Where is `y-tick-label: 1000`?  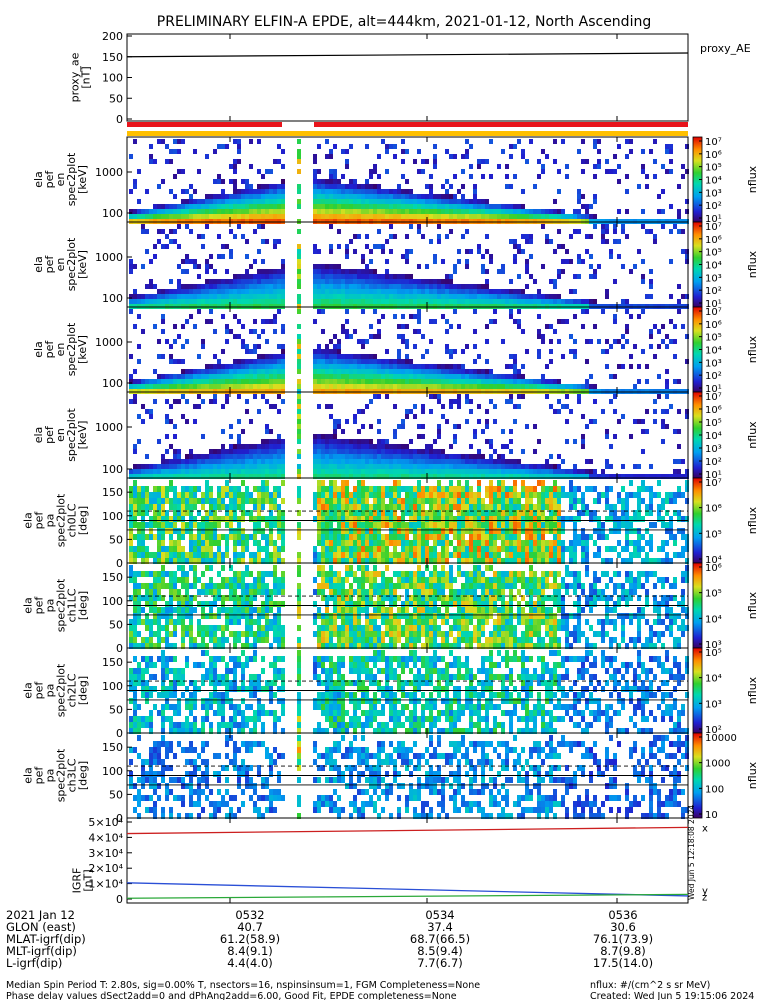
y-tick-label: 1000 is located at coordinates (109, 172).